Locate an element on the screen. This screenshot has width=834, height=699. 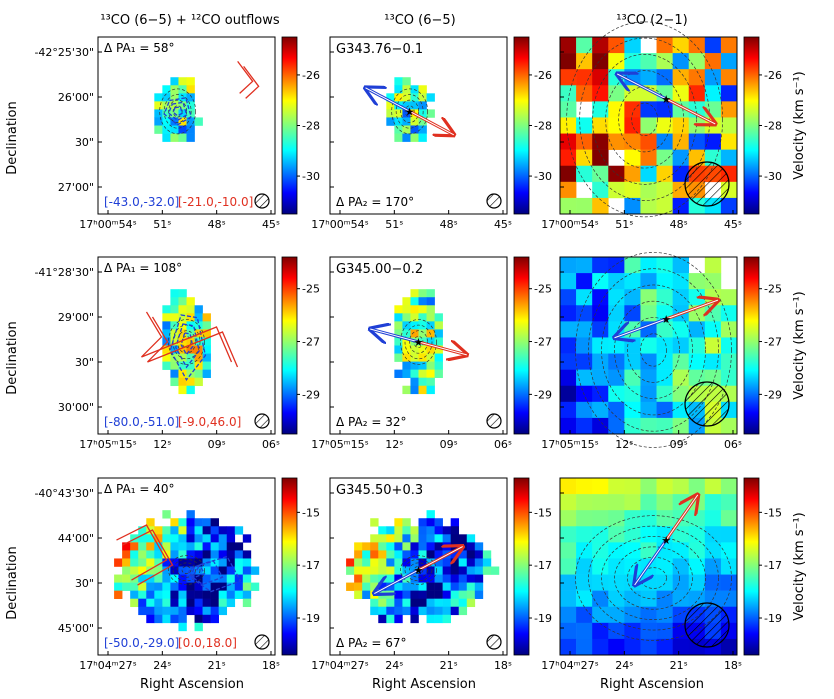
map-r1-c1 is located at coordinates (178, 109).